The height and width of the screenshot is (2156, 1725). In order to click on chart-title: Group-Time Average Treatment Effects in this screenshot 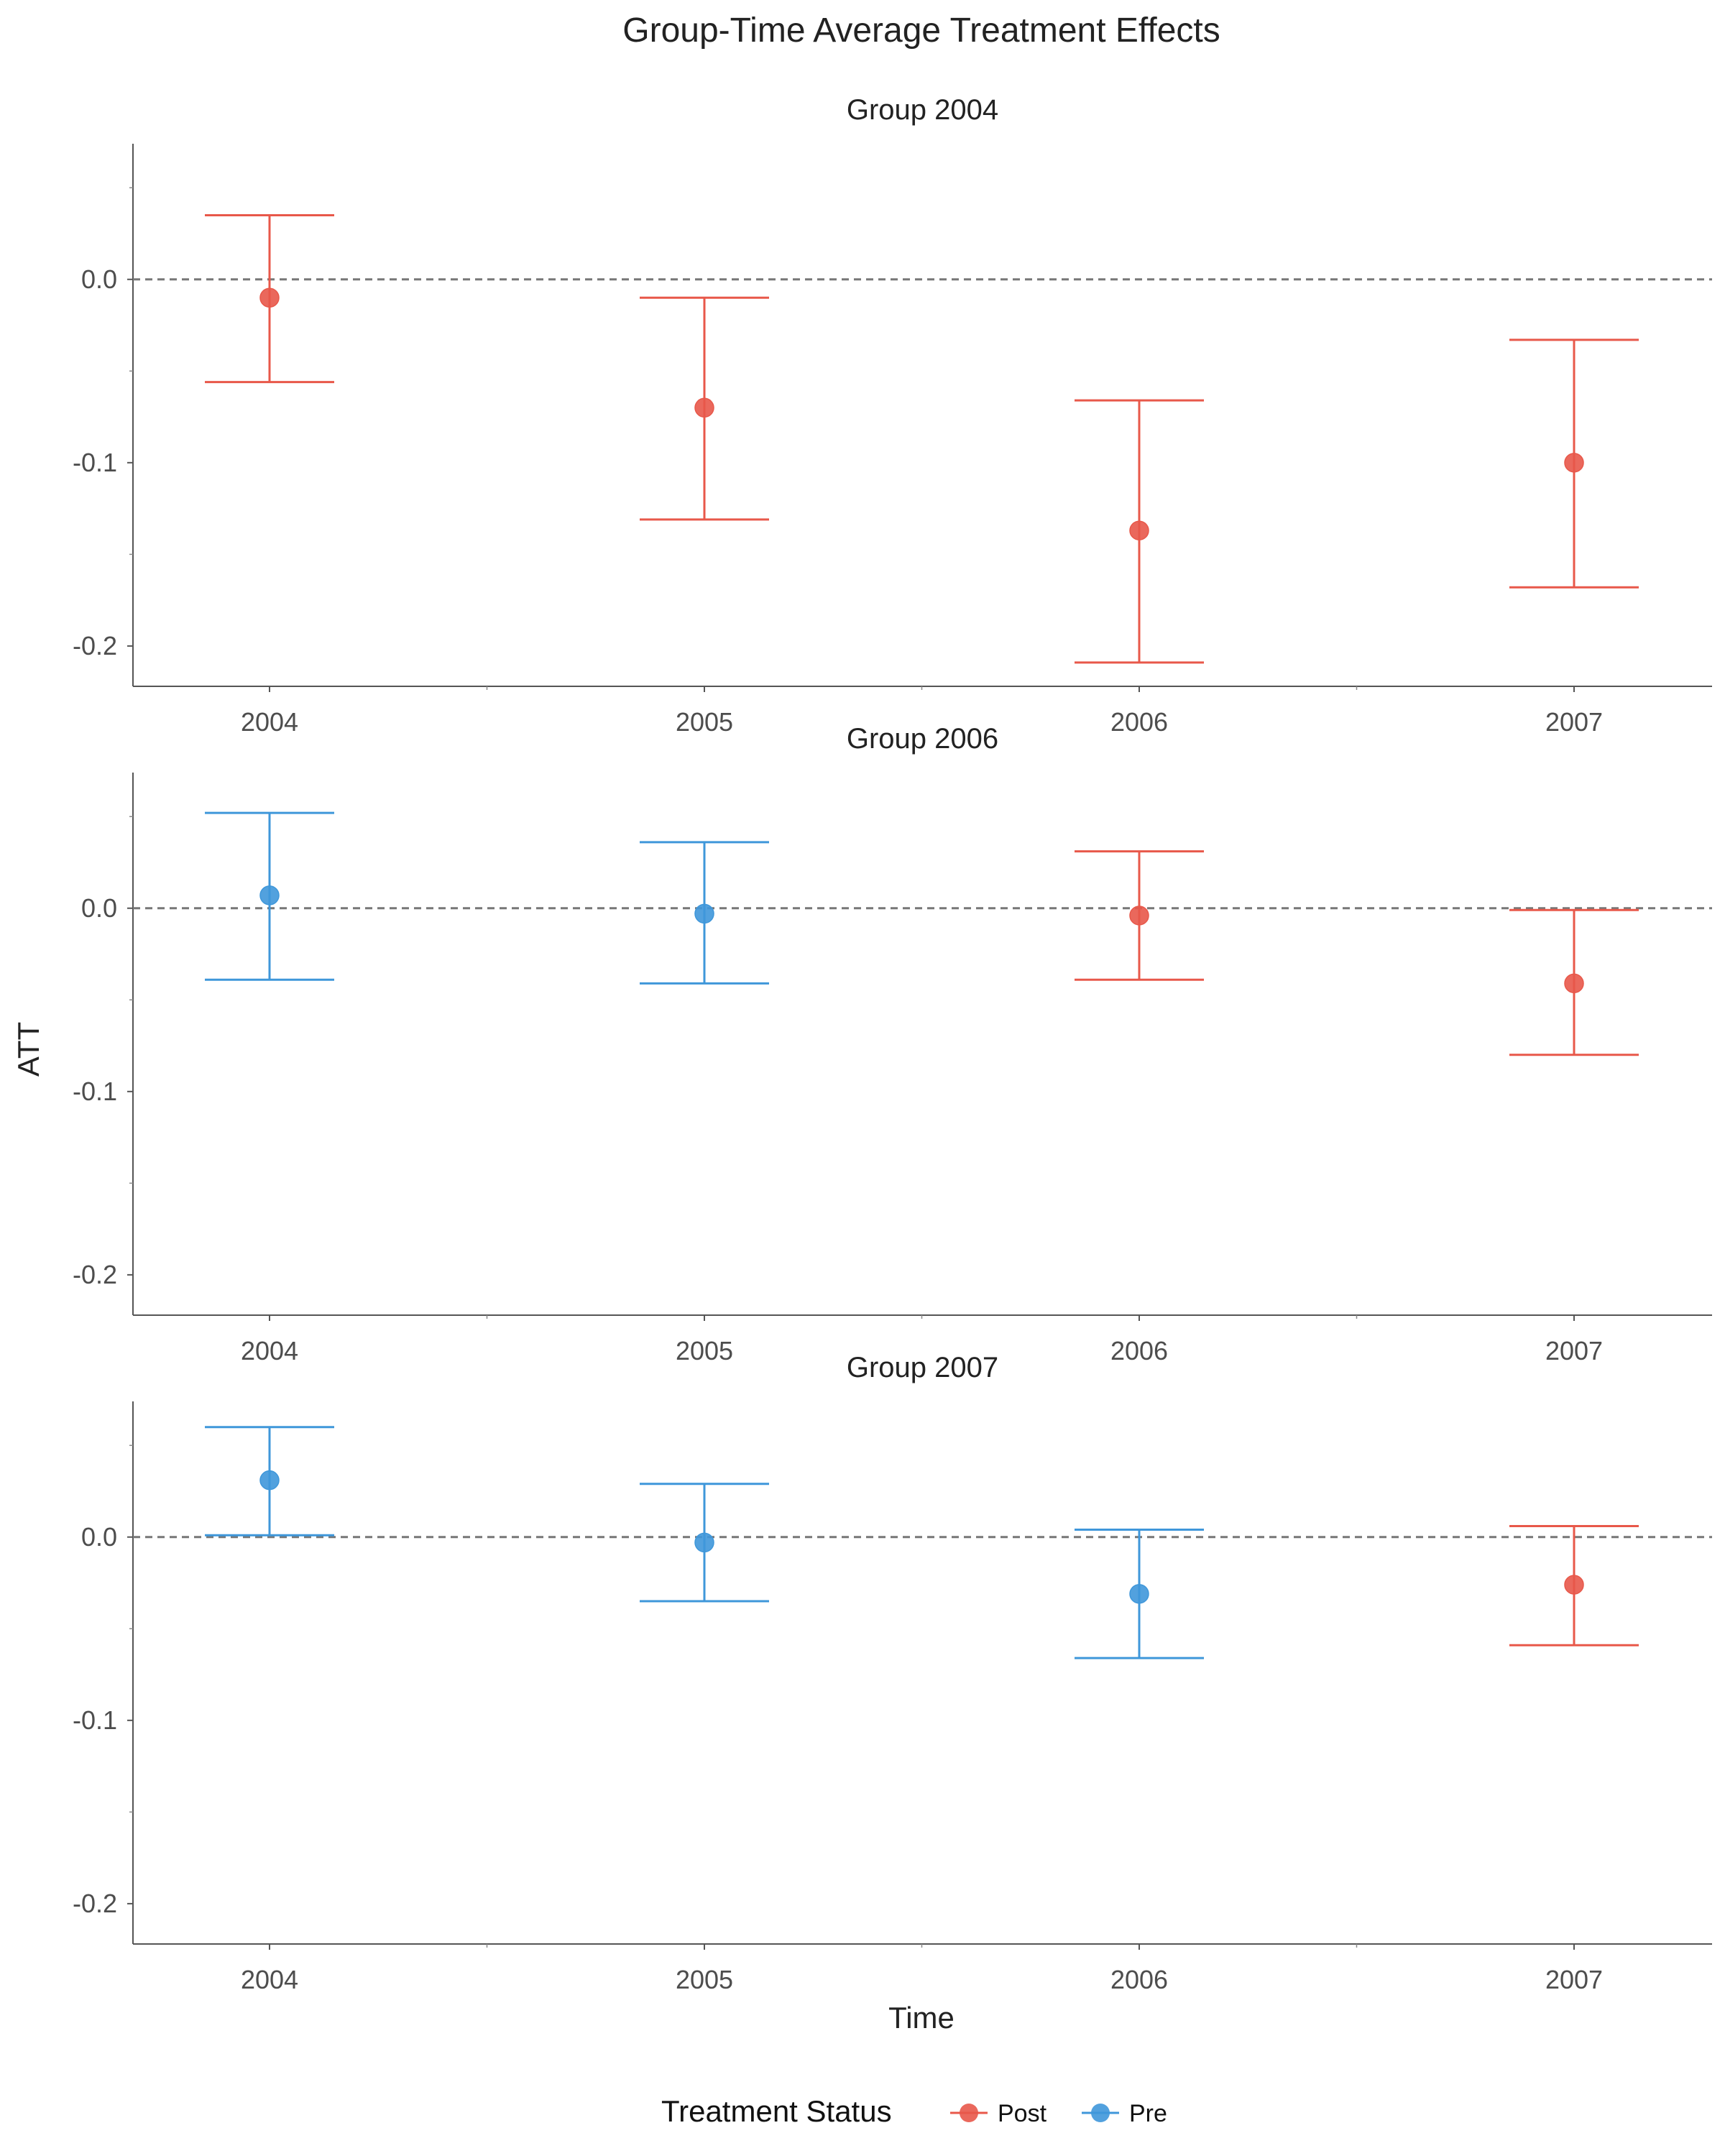, I will do `click(921, 31)`.